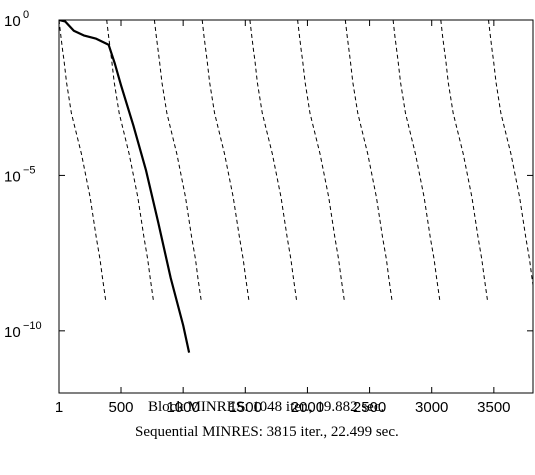 Image resolution: width=535 pixels, height=475 pixels. Describe the element at coordinates (182, 407) in the screenshot. I see `x-tick-label: 1000` at that location.